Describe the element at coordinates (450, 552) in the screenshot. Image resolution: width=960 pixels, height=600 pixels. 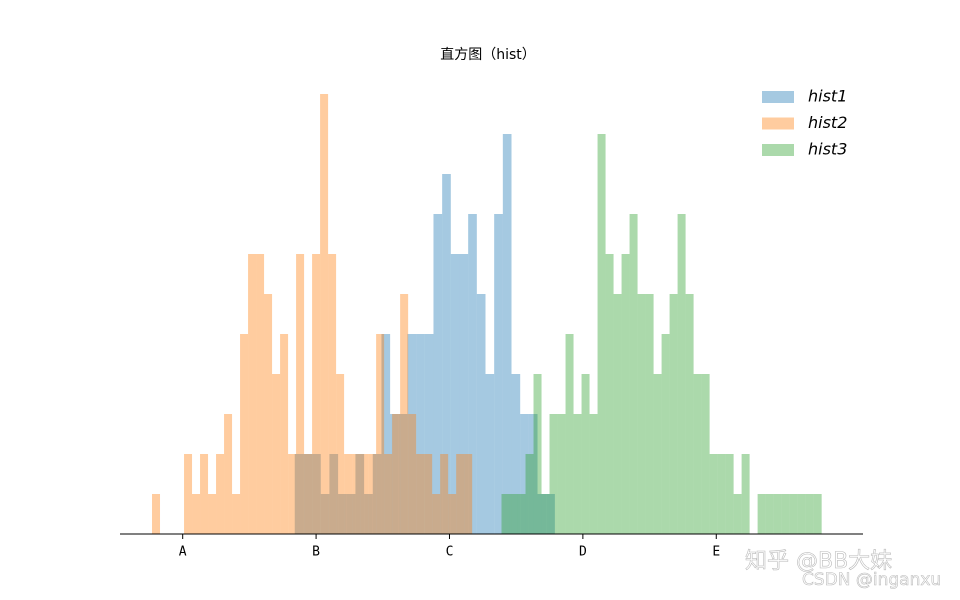
I see `x-tick-label: C` at that location.